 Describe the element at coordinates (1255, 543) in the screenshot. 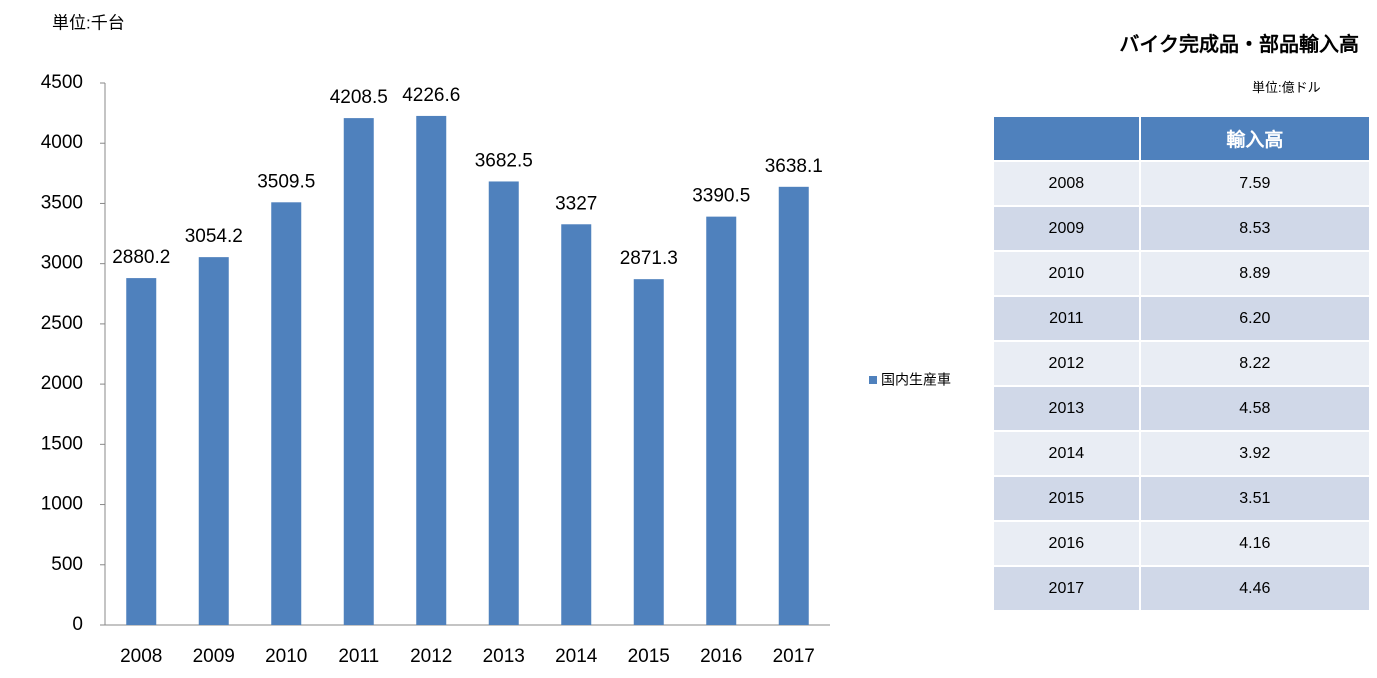

I see `value-cell: 4.16` at that location.